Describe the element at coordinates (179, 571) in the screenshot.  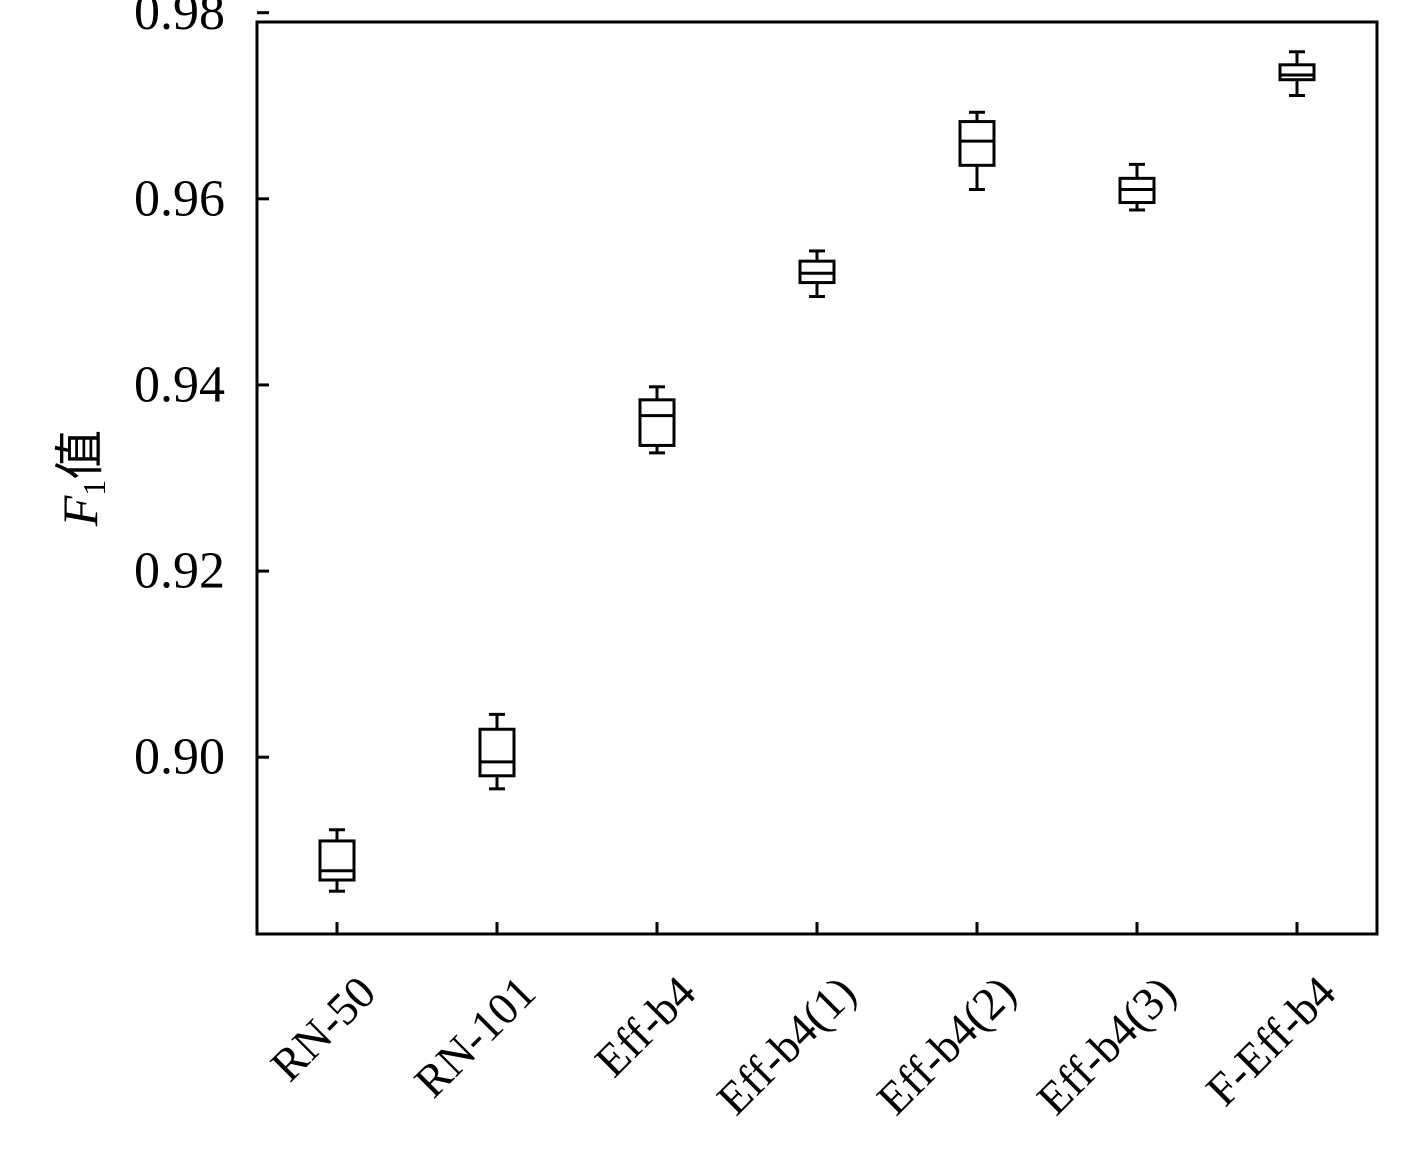
I see `y-tick-label: 0.92` at that location.